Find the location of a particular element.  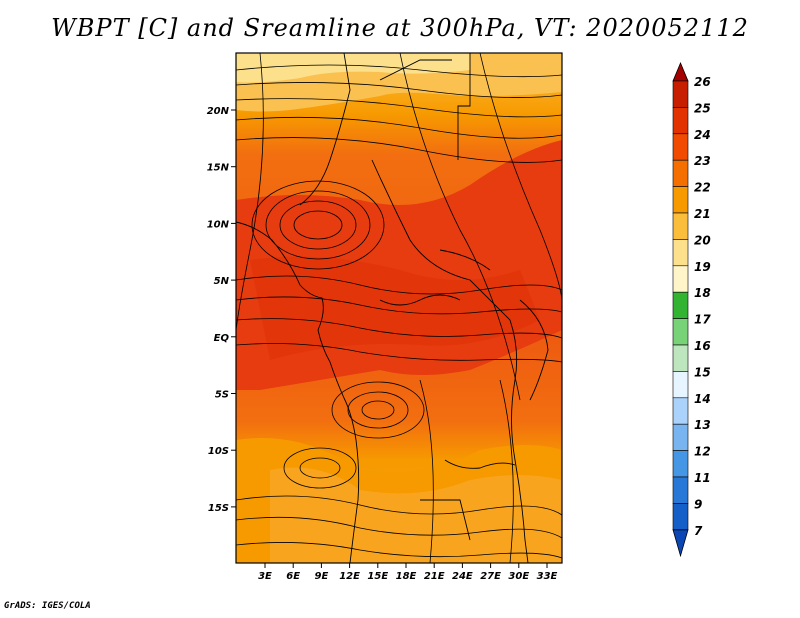

colorbar: 26 25 24 23 22 21 20 19 18 17 16 15 14 13 12 11 9 7 is located at coordinates (691, 309).